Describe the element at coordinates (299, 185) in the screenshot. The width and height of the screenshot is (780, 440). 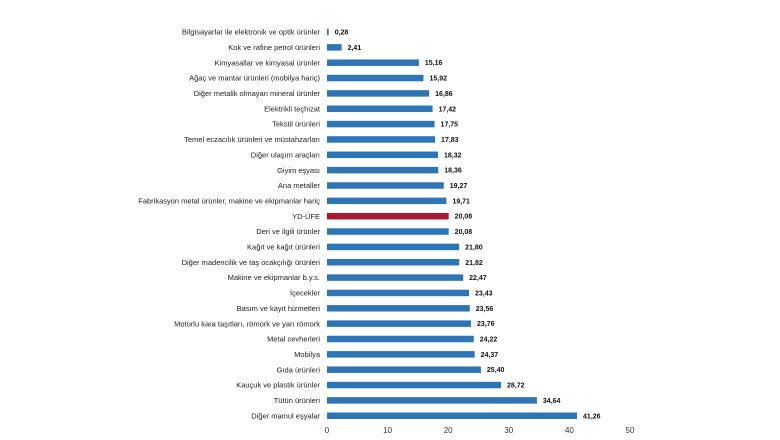
I see `category-label: Ana metaller` at that location.